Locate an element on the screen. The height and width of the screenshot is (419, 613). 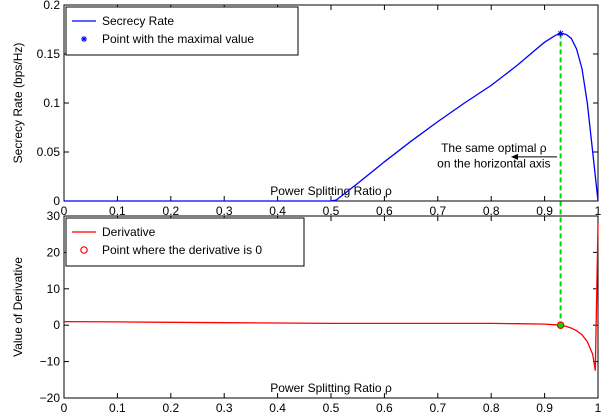
y-tick-label: −10 is located at coordinates (50, 362).